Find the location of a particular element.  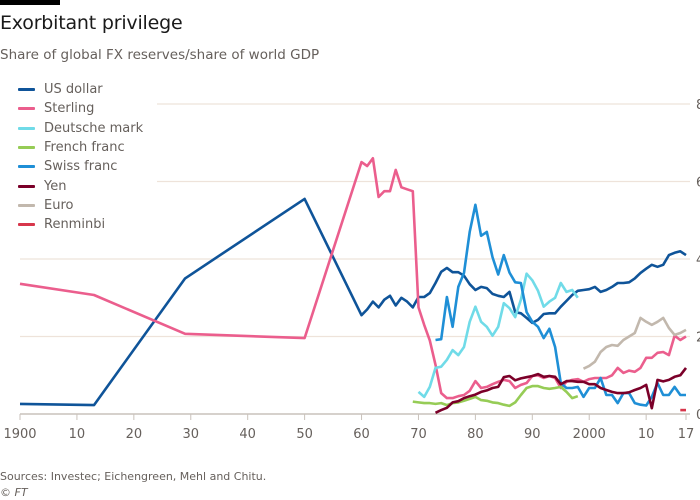

legend-label: Renminbi is located at coordinates (75, 225).